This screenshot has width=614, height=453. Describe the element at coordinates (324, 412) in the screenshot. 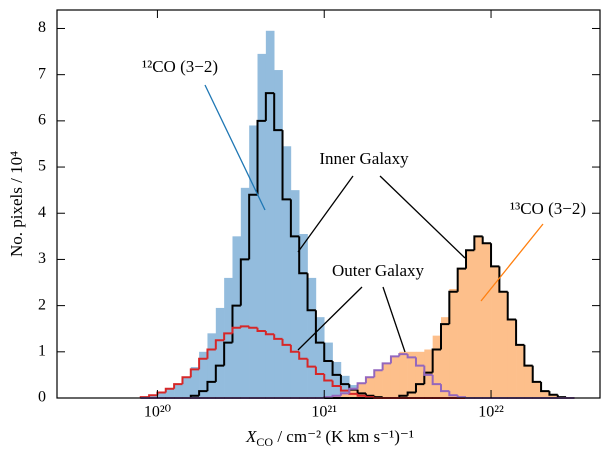

I see `x-tick-label: 10²¹` at that location.